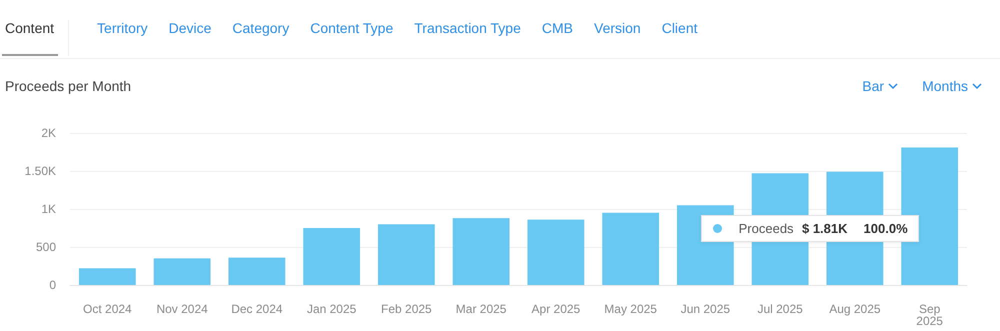 The image size is (1000, 331). I want to click on text: Version, so click(617, 29).